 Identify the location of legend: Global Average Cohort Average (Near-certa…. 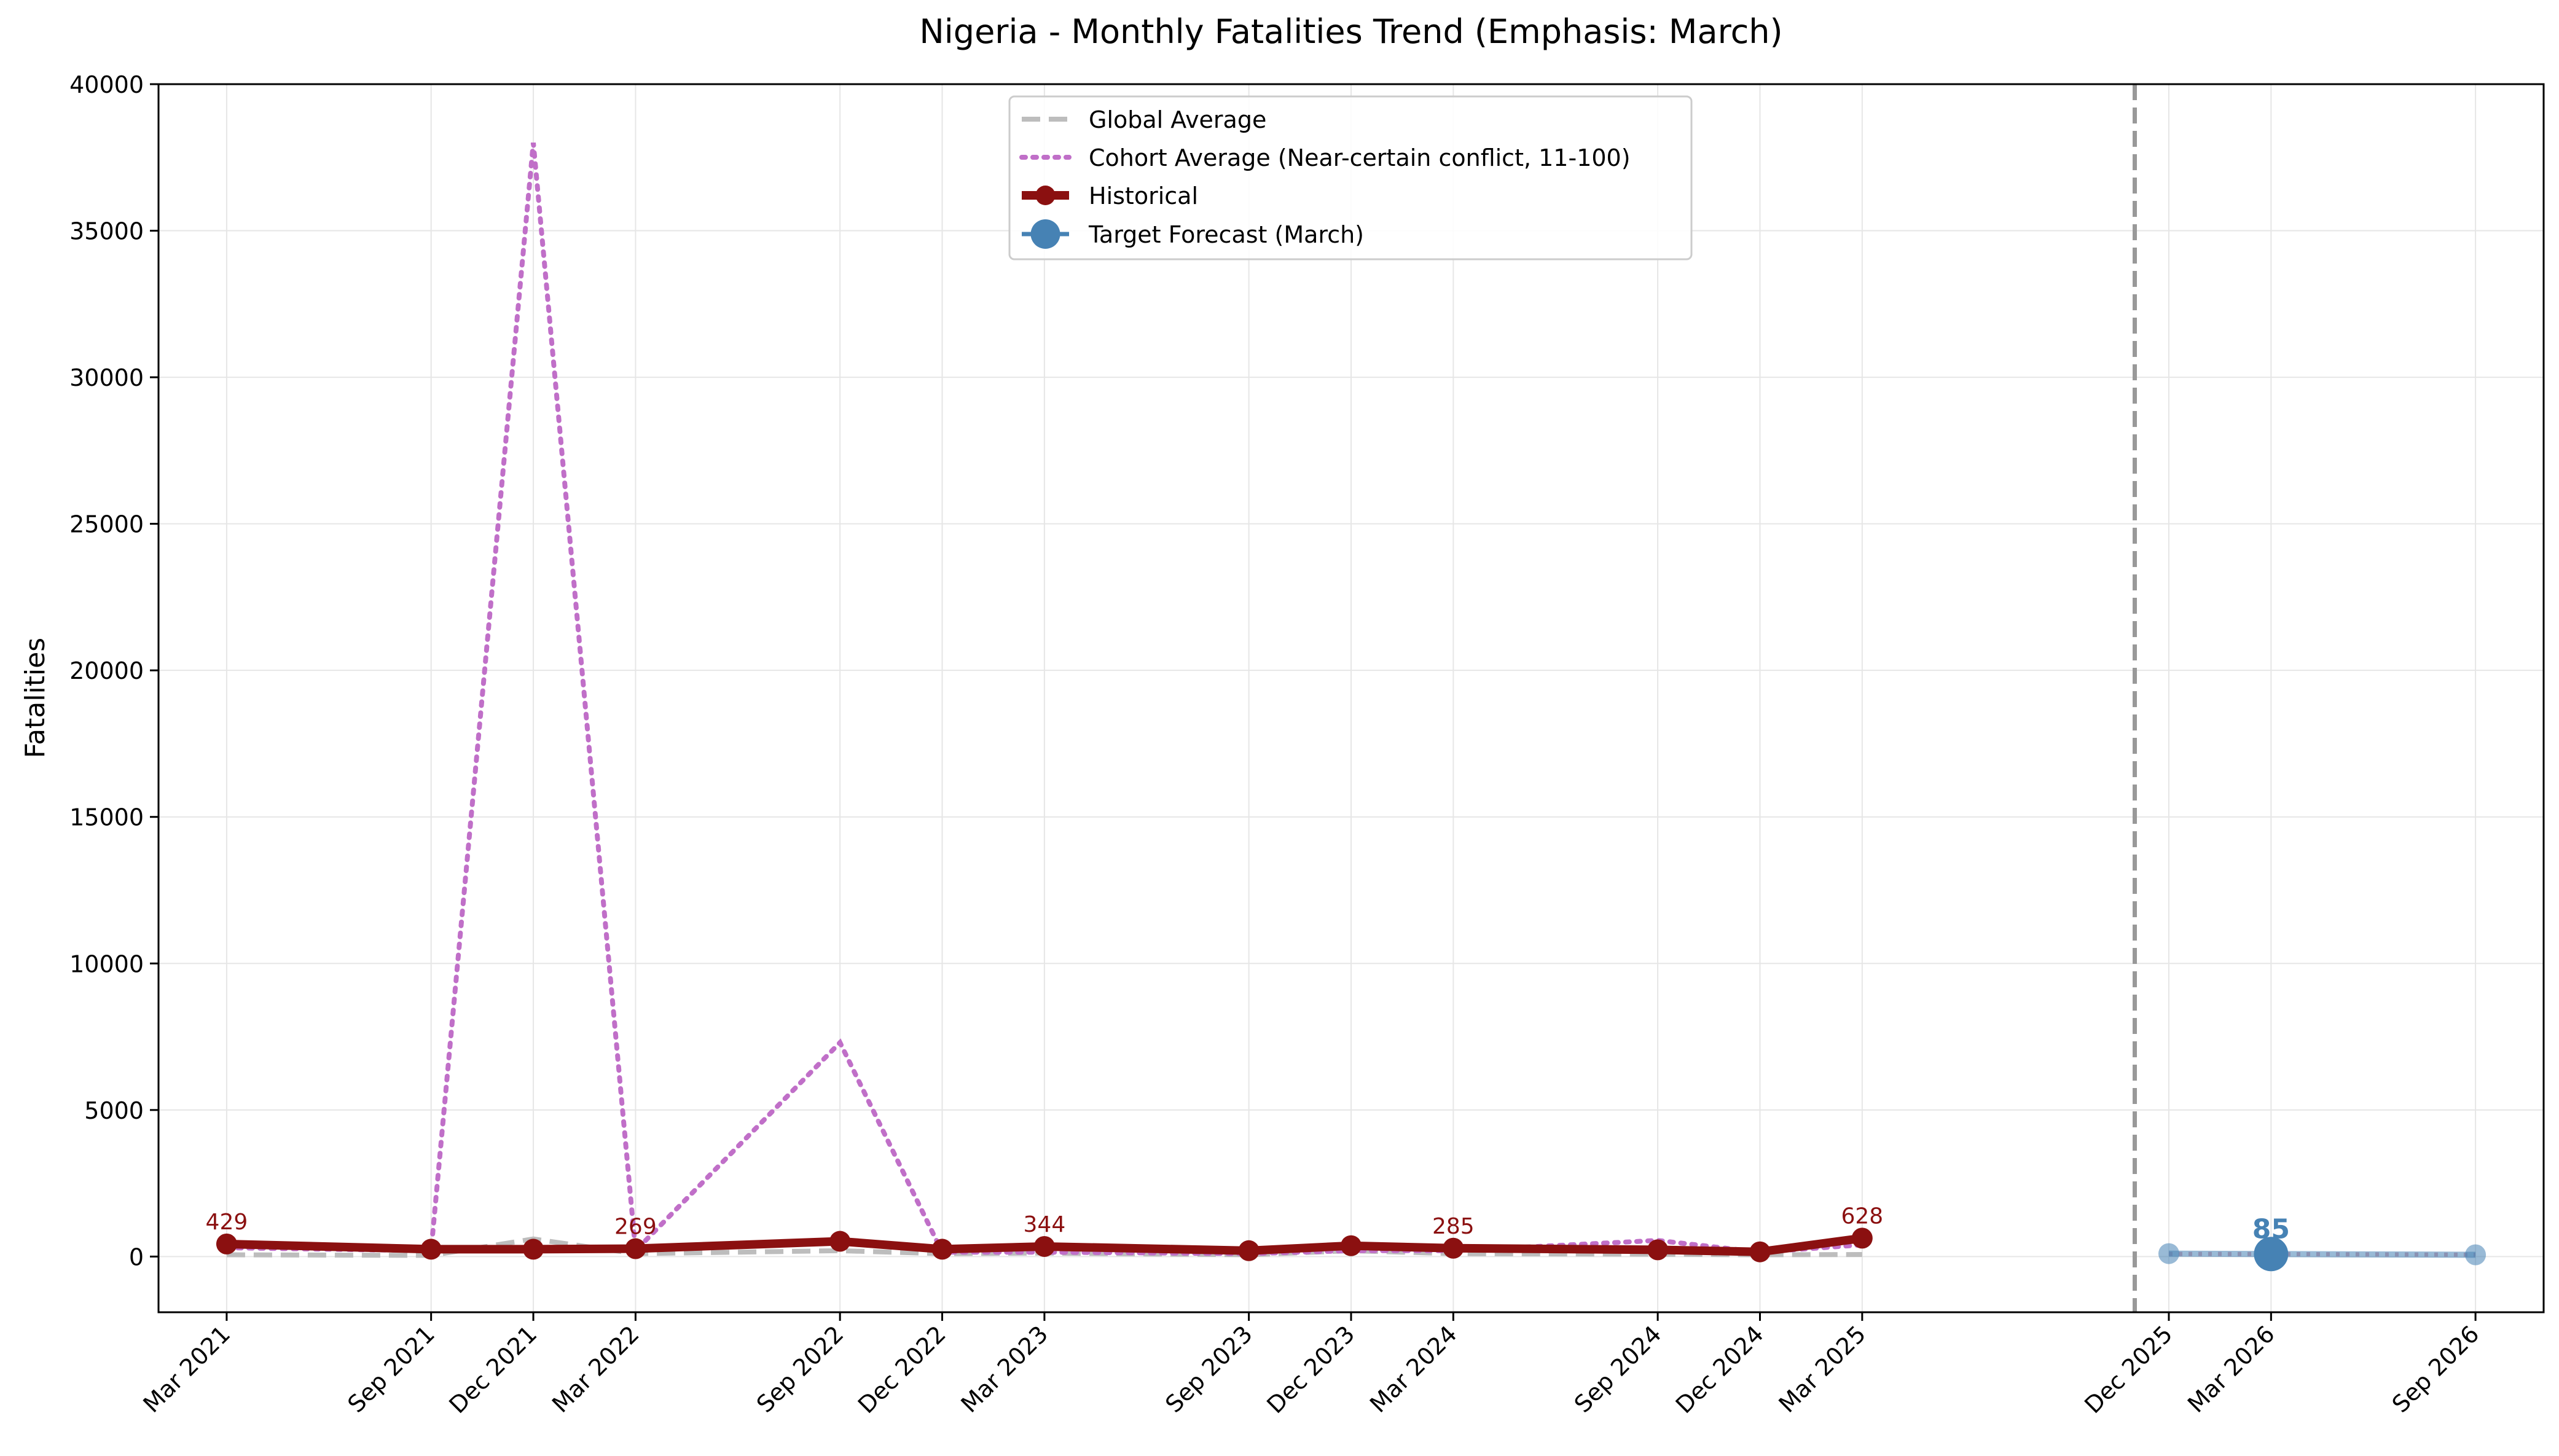
(1350, 177).